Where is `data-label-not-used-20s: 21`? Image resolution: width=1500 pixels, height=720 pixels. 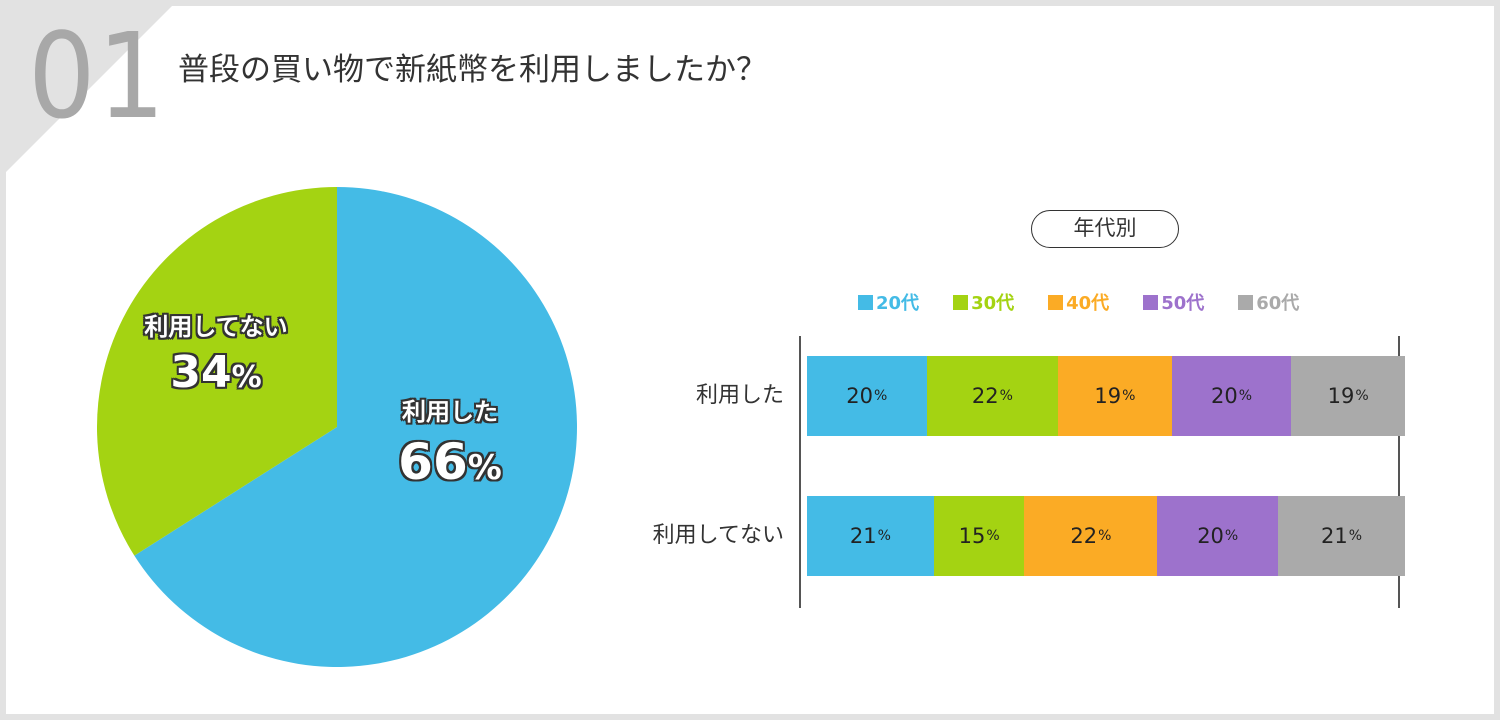
data-label-not-used-20s: 21 is located at coordinates (863, 536).